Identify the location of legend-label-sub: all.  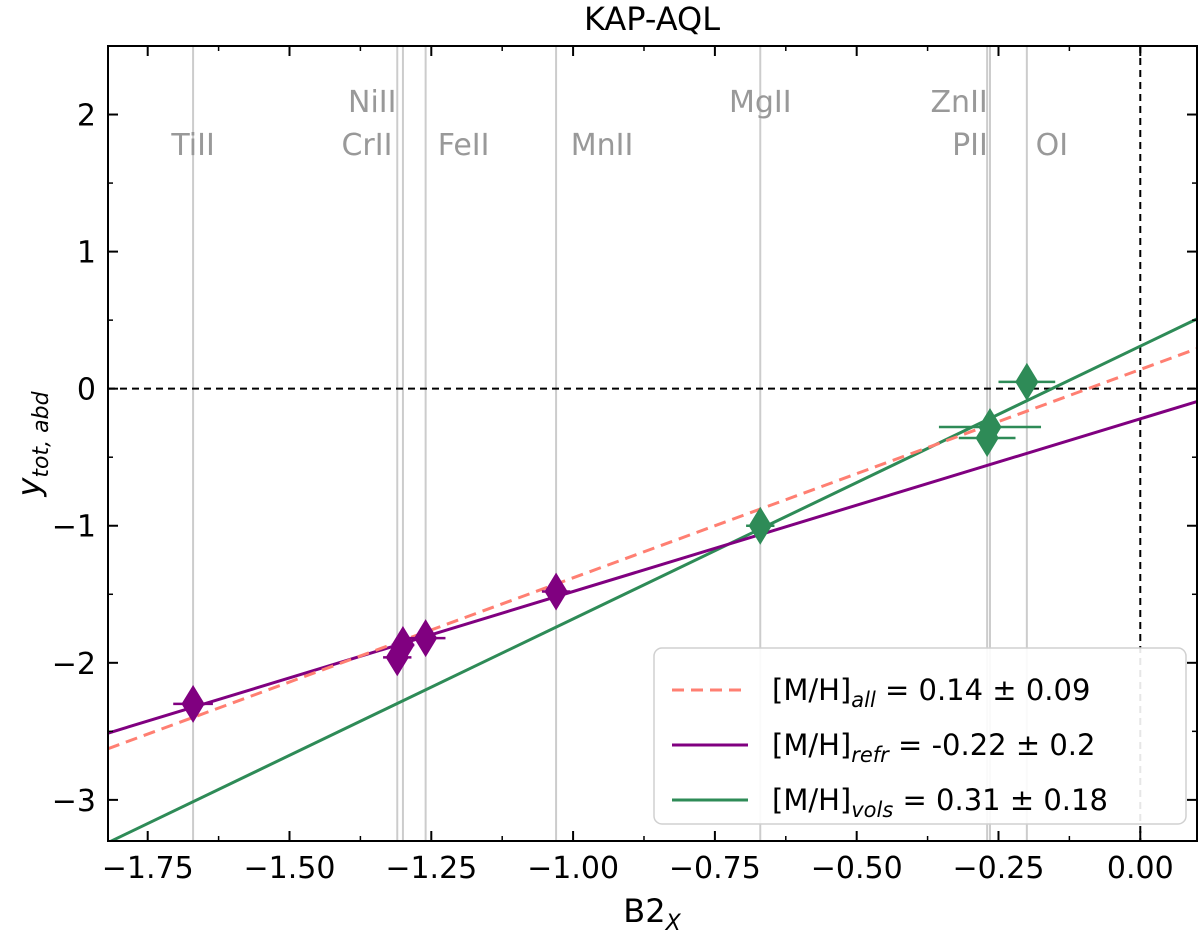
(863, 700).